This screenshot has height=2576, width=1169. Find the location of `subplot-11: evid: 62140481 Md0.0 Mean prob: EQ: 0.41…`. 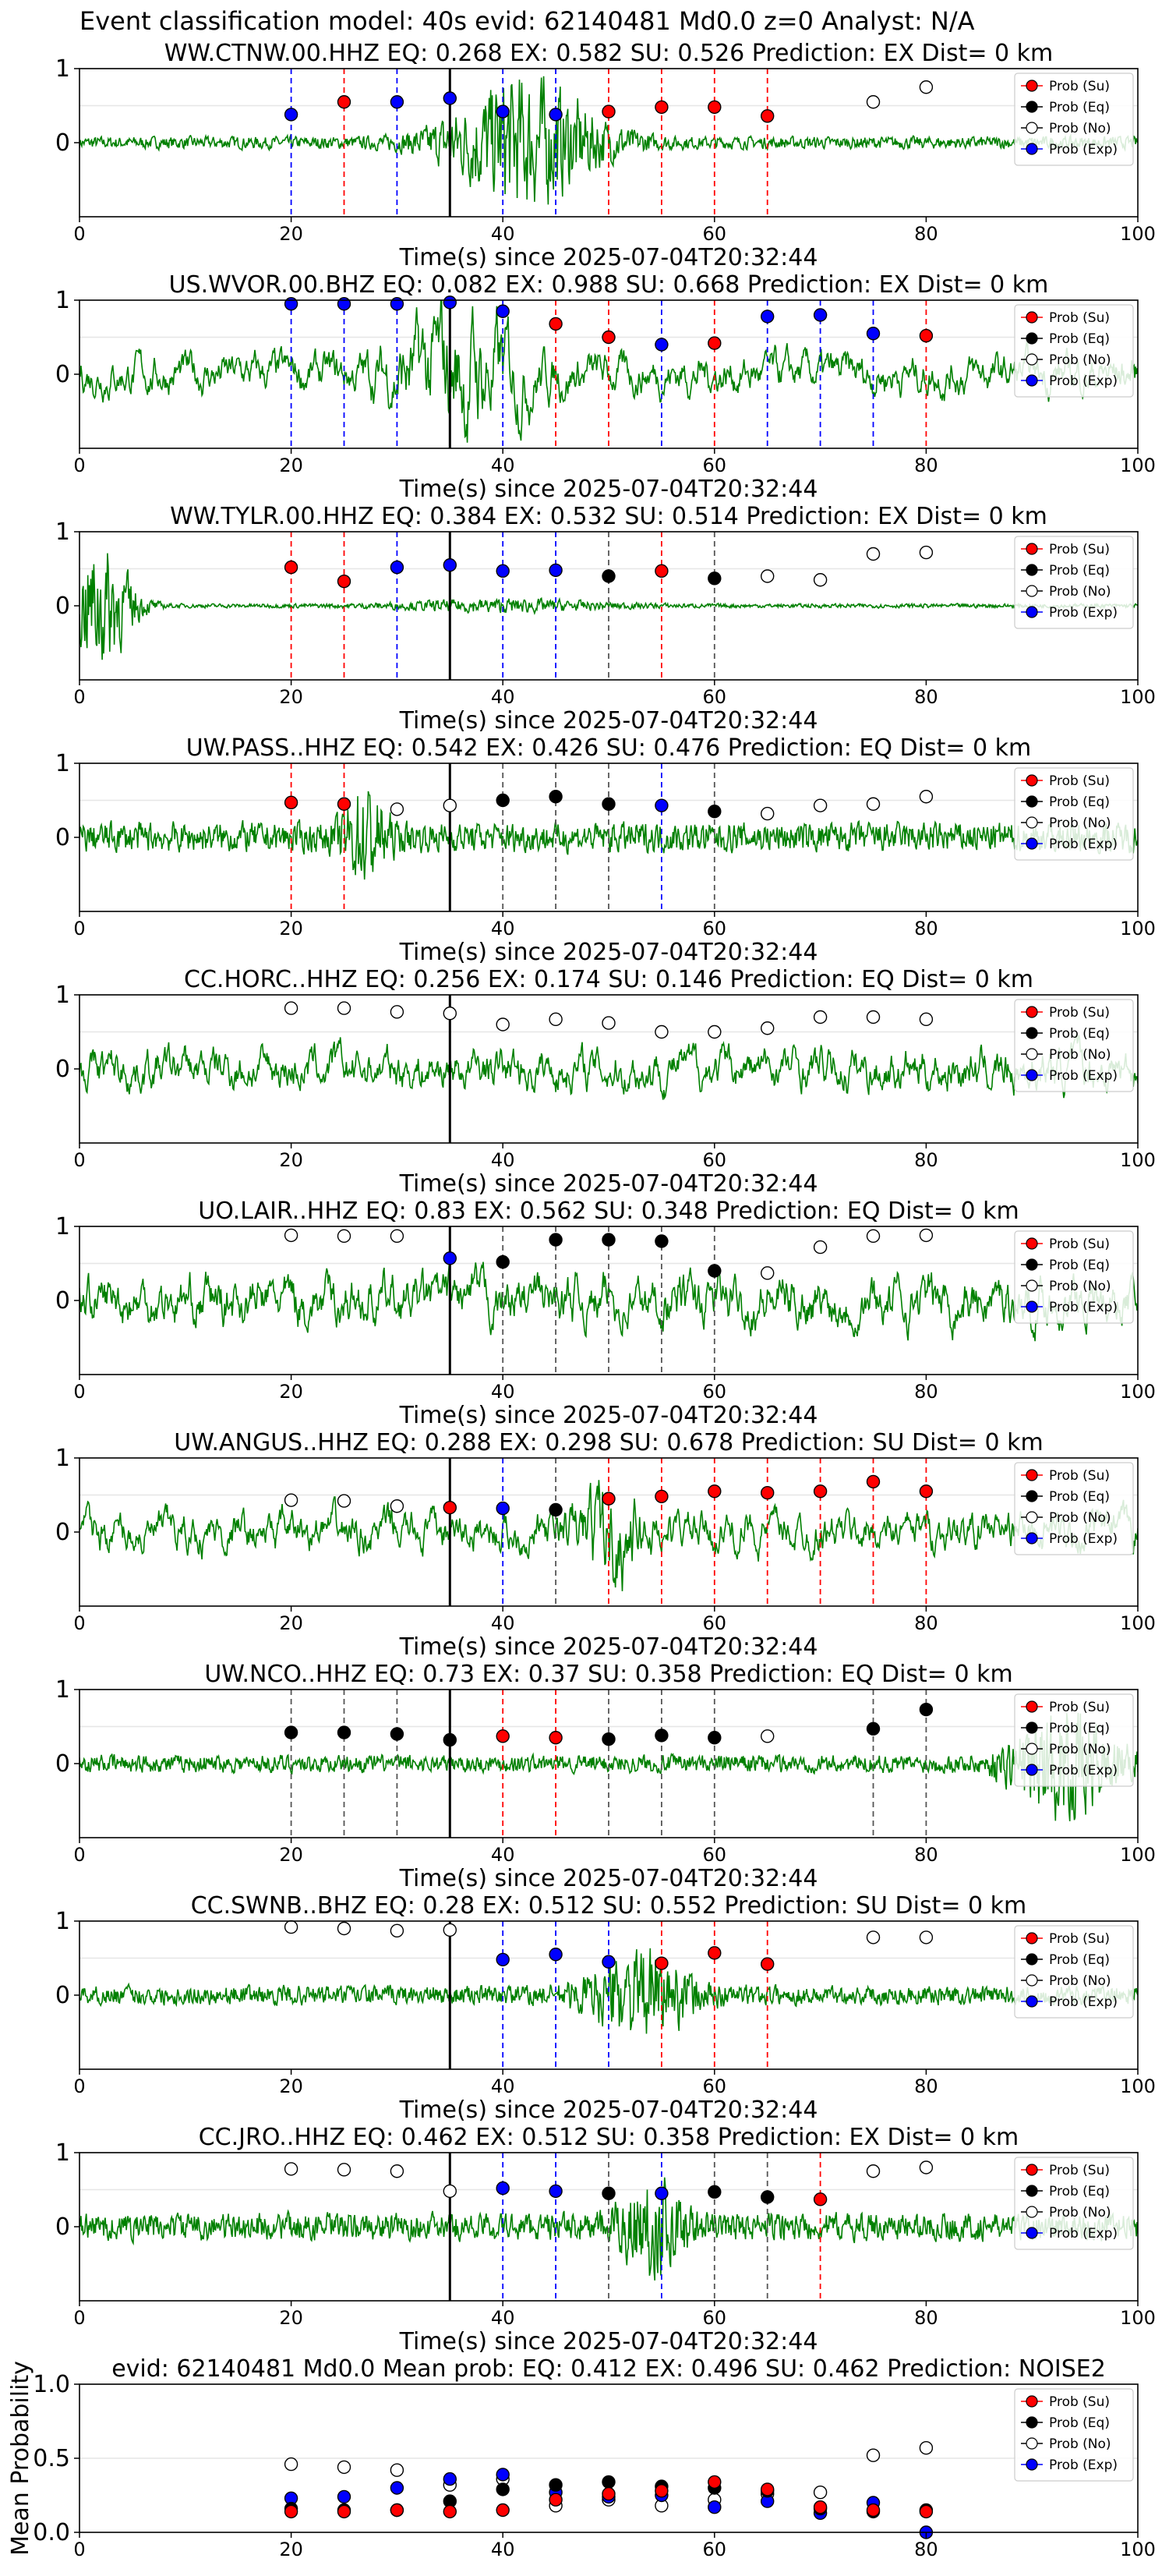

subplot-11: evid: 62140481 Md0.0 Mean prob: EQ: 0.41… is located at coordinates (581, 2457).